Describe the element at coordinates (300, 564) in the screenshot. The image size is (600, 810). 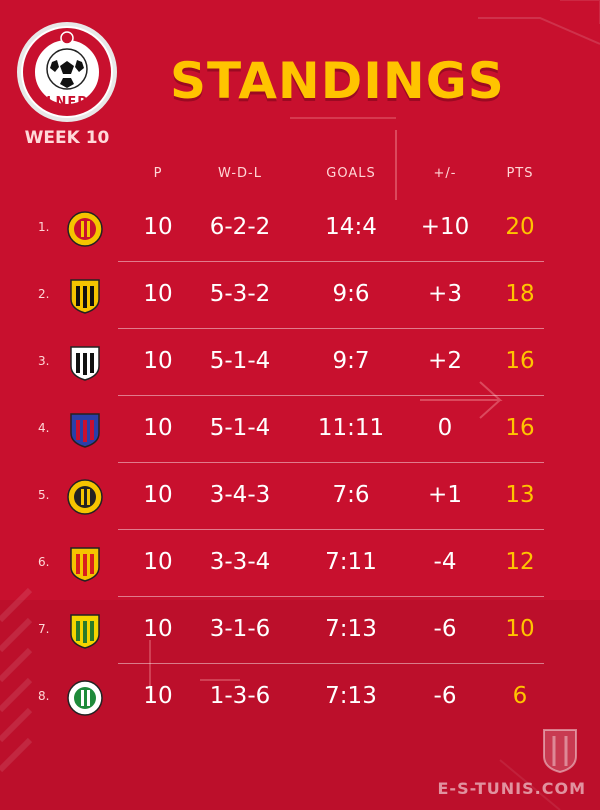
I see `table-row: 6. 10 3-3-4 7:11 -4 12` at that location.